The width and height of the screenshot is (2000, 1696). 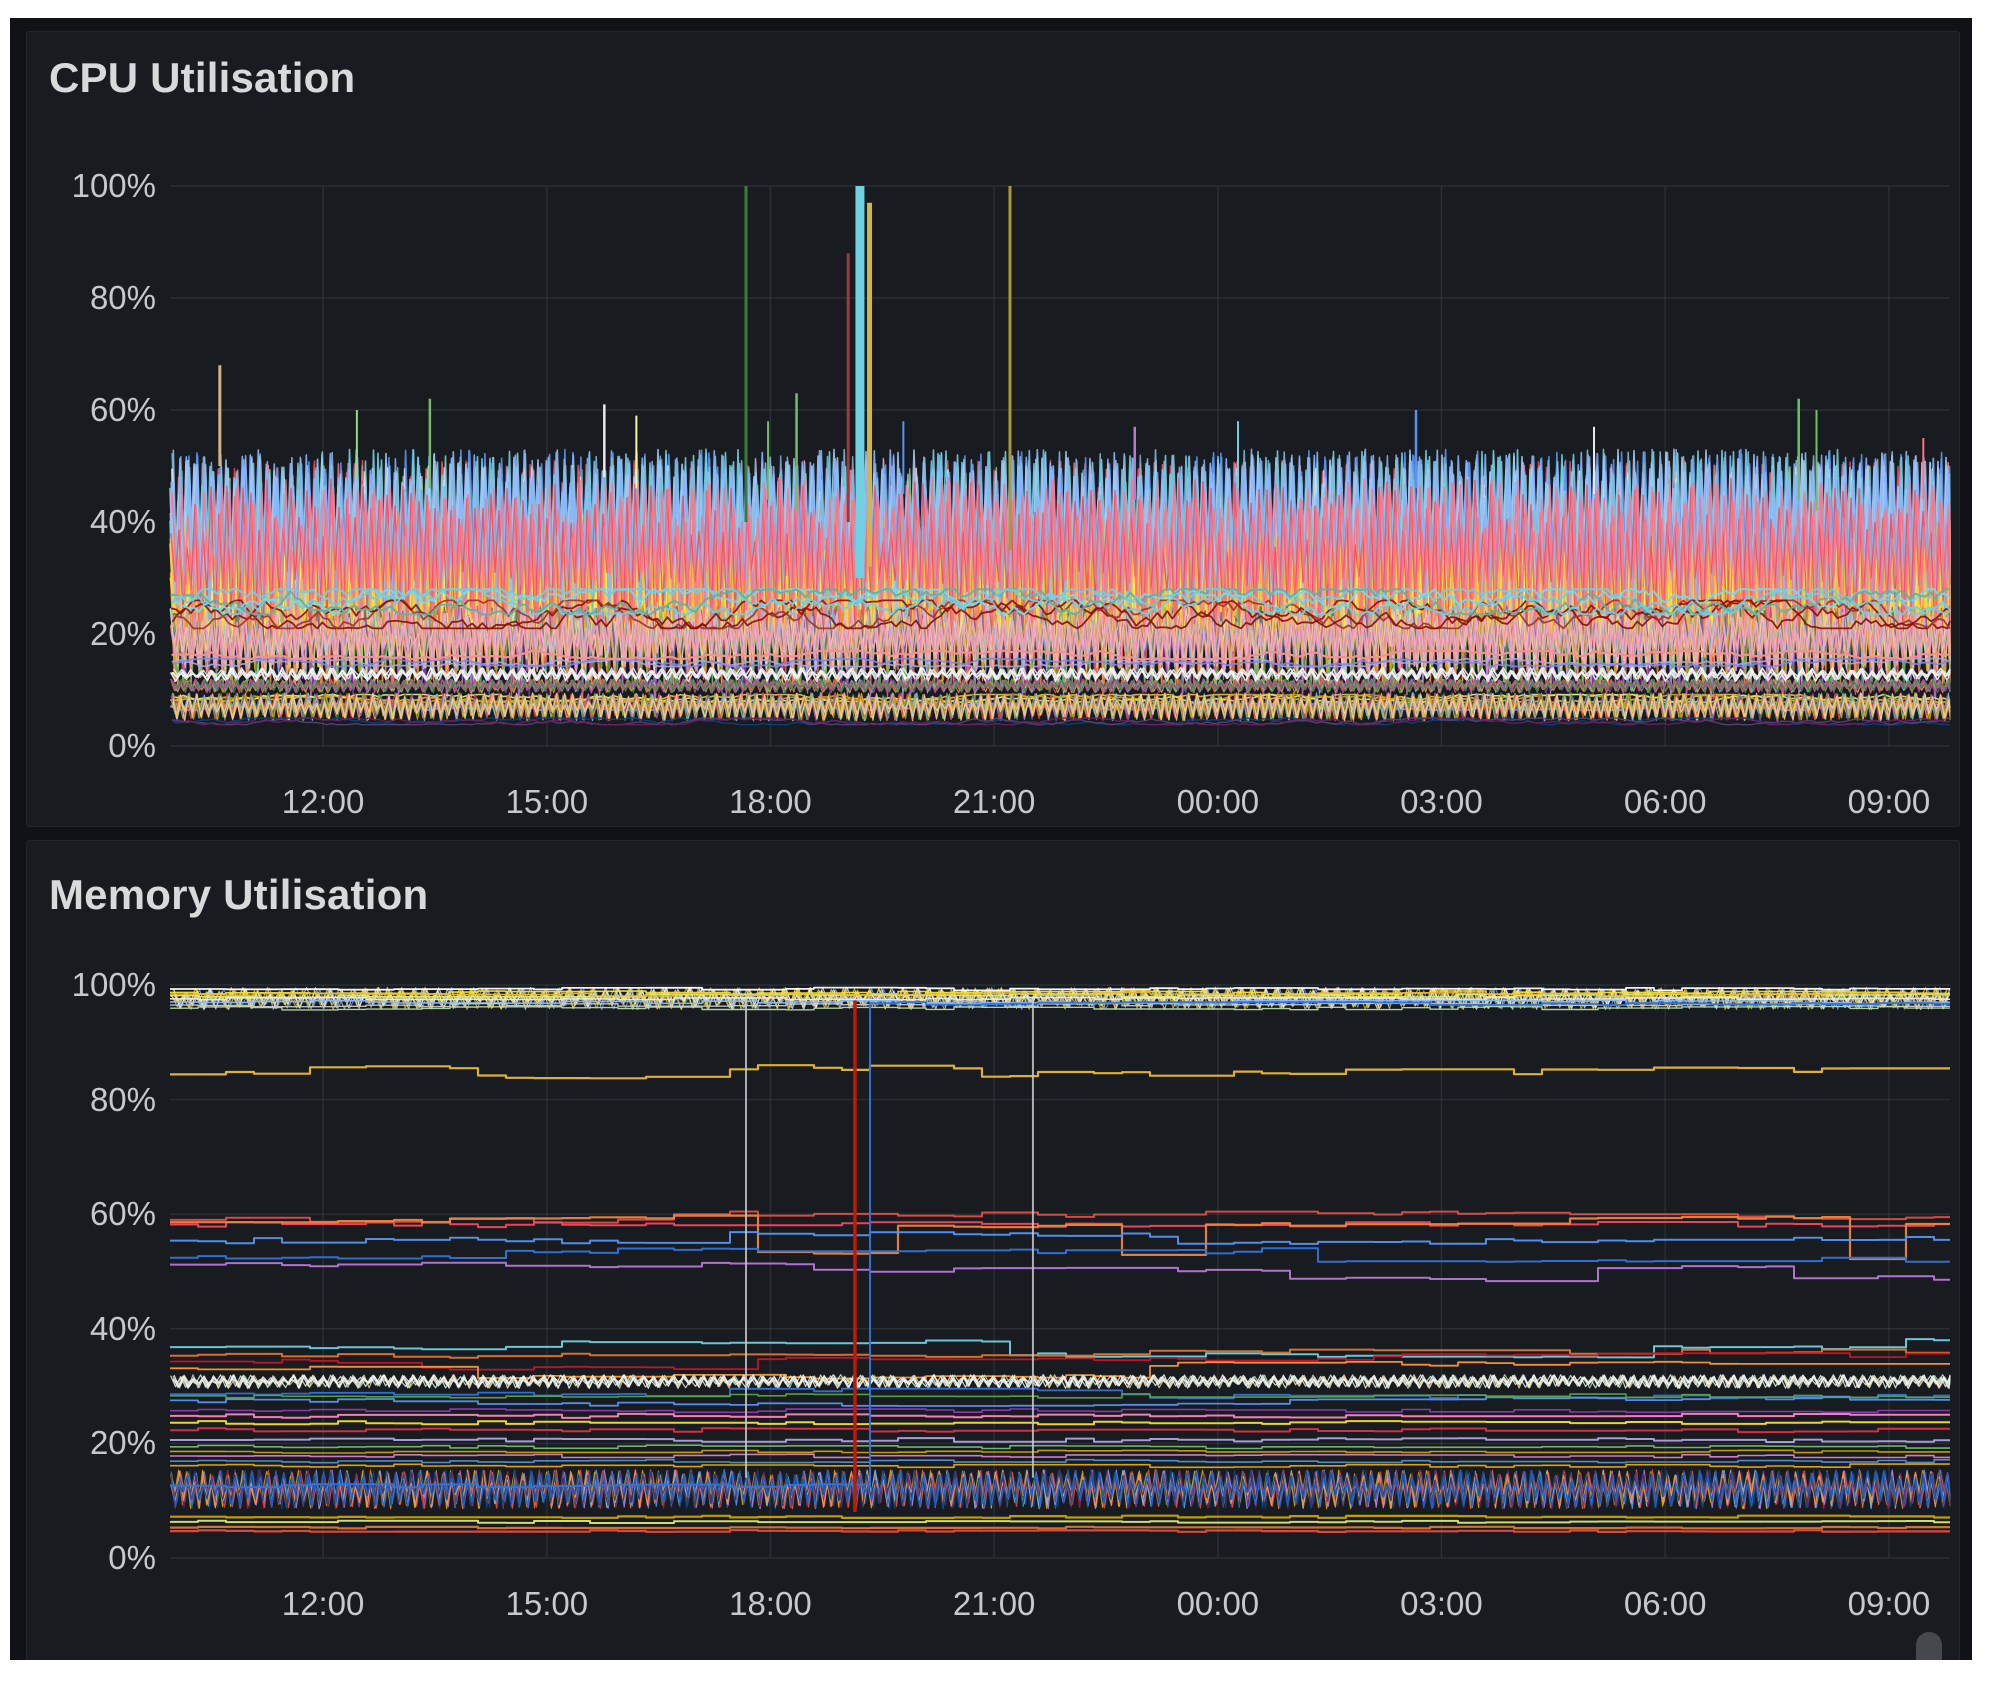 What do you see at coordinates (113, 185) in the screenshot?
I see `cpu-y-tick-label: 100%` at bounding box center [113, 185].